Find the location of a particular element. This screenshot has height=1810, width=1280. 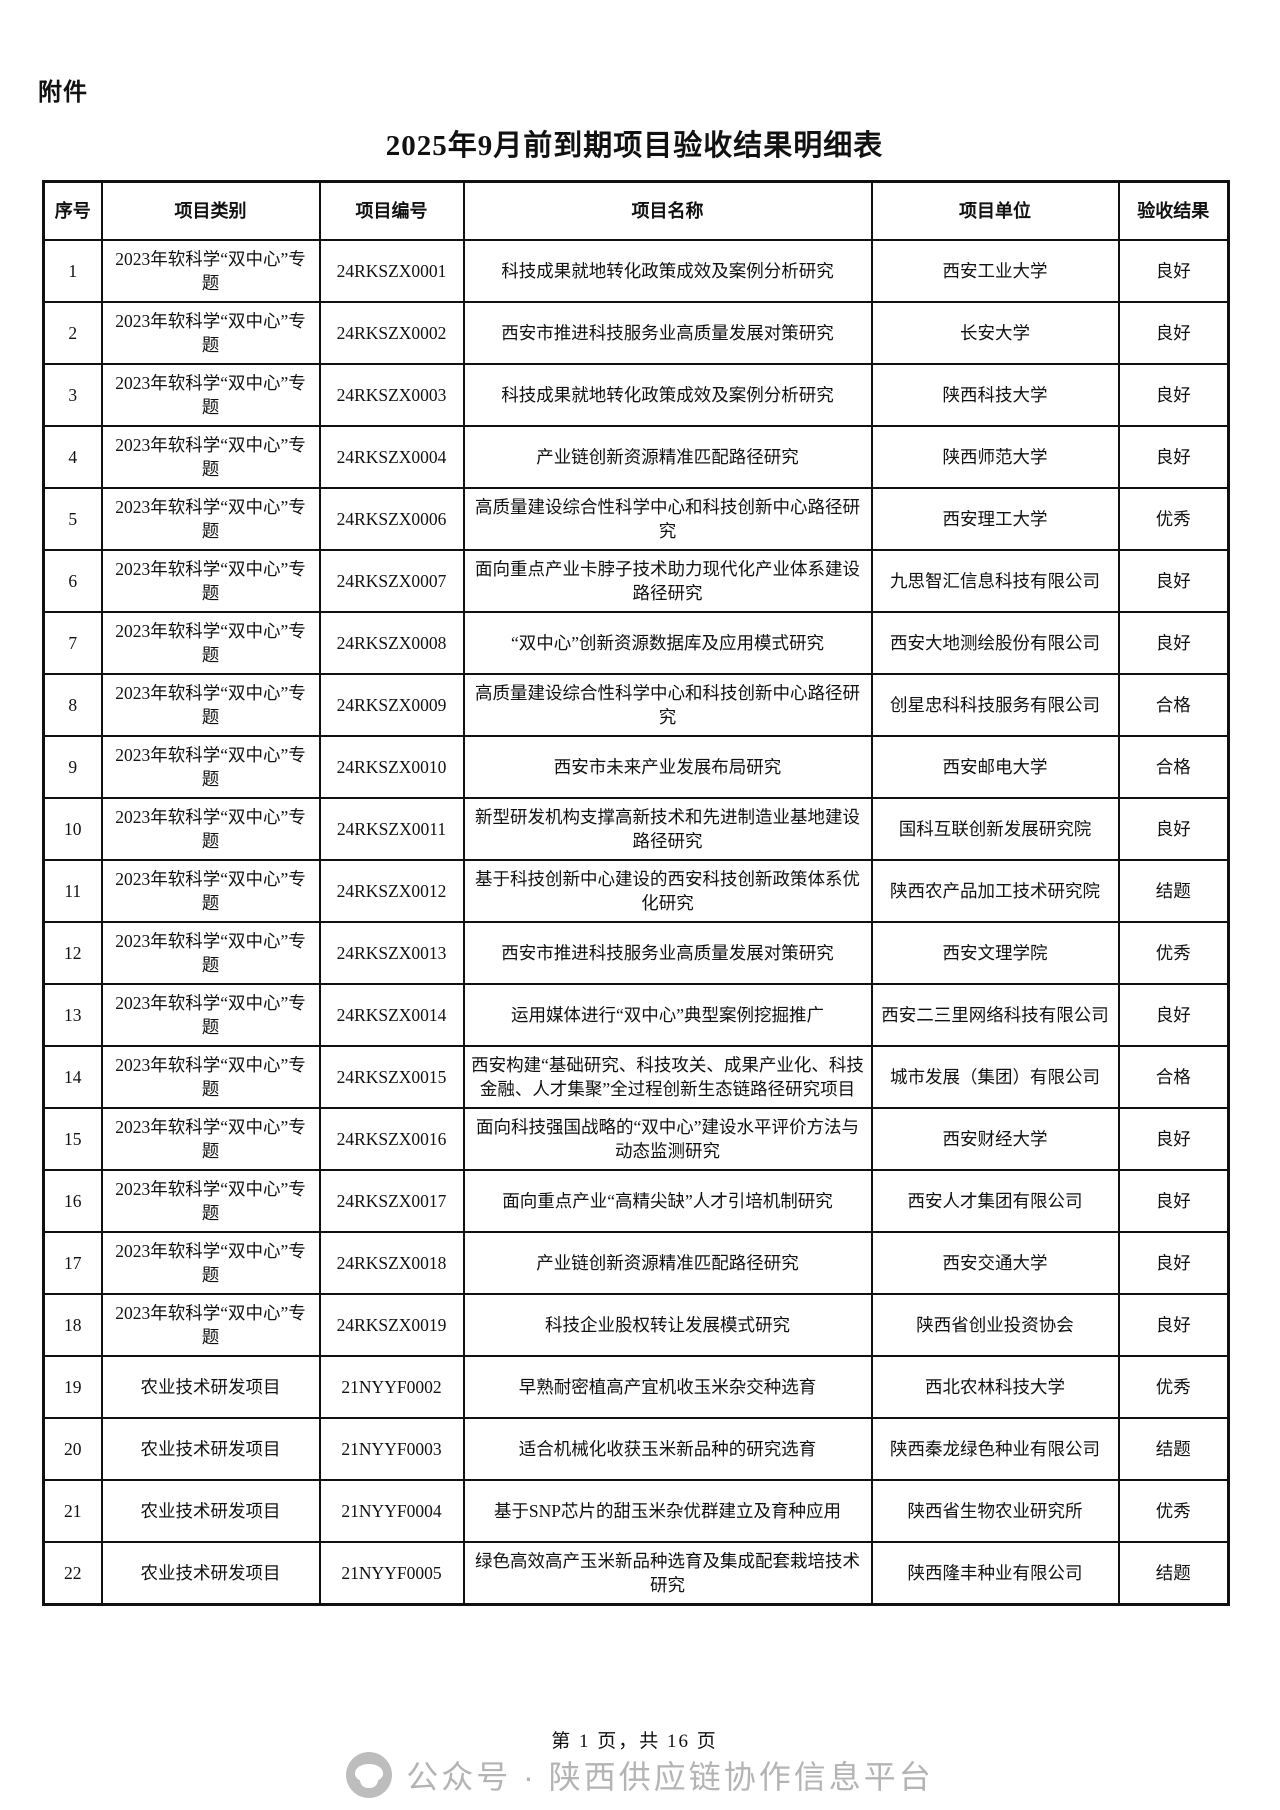

cell-name: 绿色高效高产玉米新品种选育及集成配套栽培技术研究 is located at coordinates (667, 1573).